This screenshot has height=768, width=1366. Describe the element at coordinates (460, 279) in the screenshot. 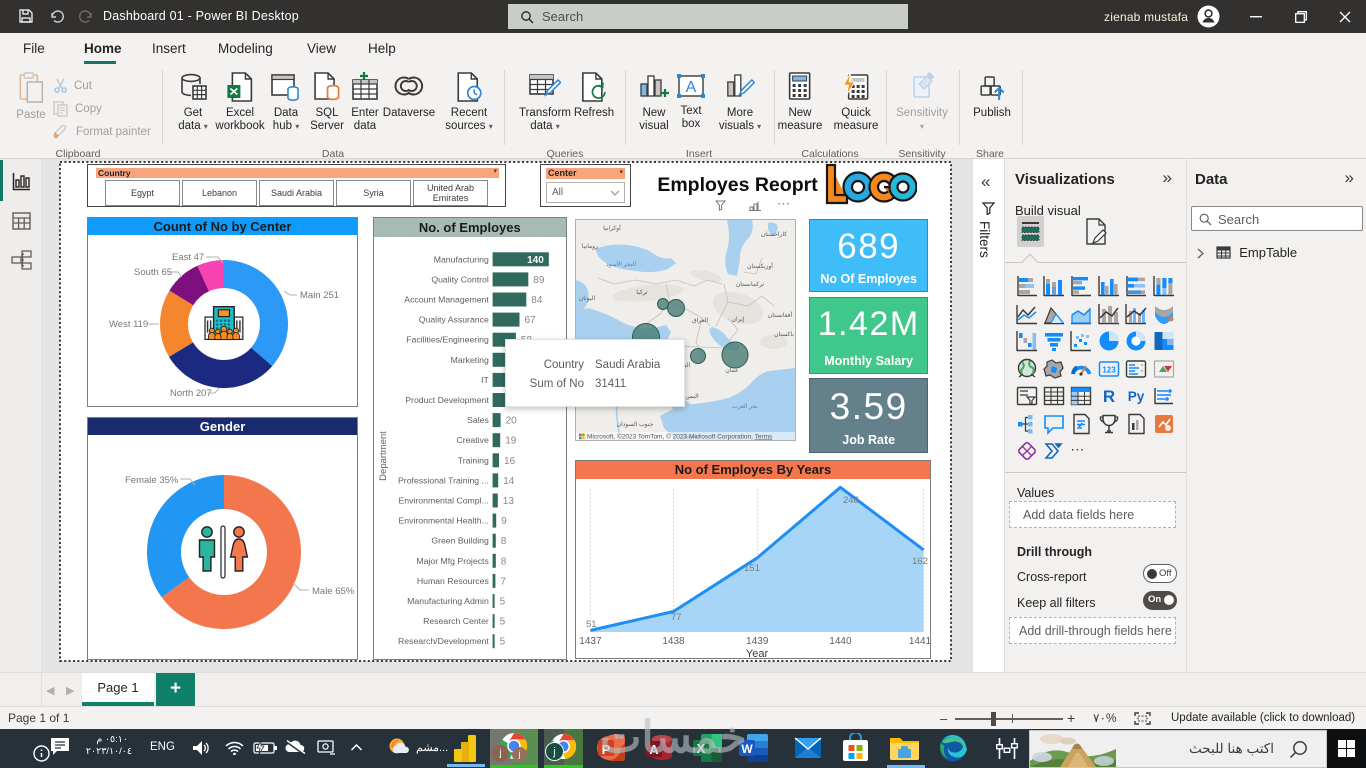

I see `svg-text: Quality Control` at that location.